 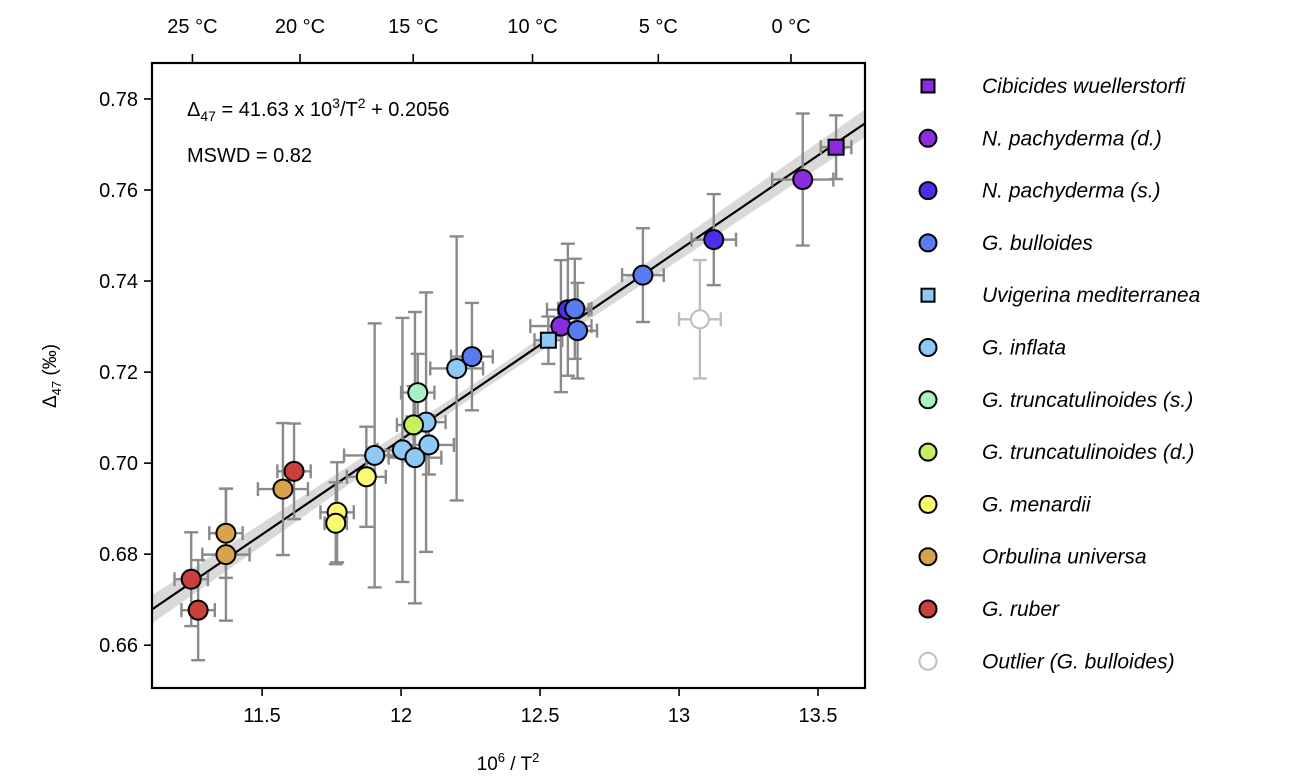 I want to click on legend-item: G. truncatulinoides (d.), so click(x=1056, y=452).